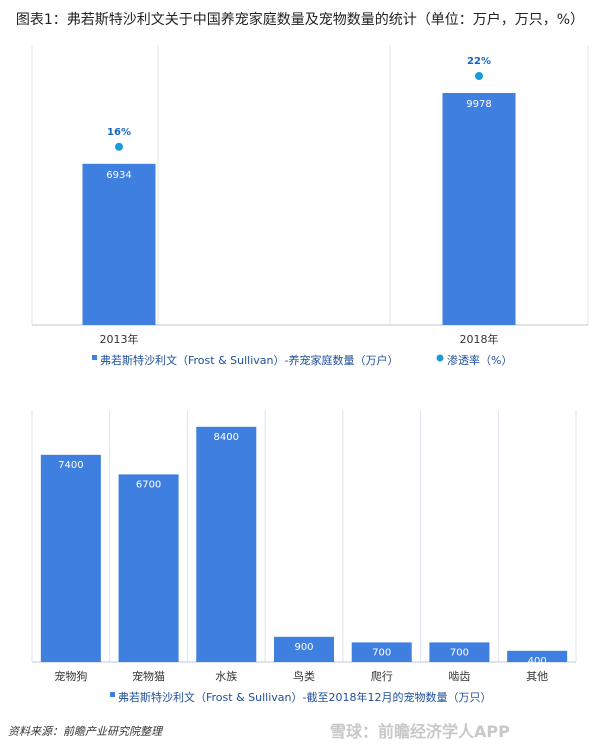 The image size is (600, 749). I want to click on chart1-value-label: 6934, so click(118, 175).